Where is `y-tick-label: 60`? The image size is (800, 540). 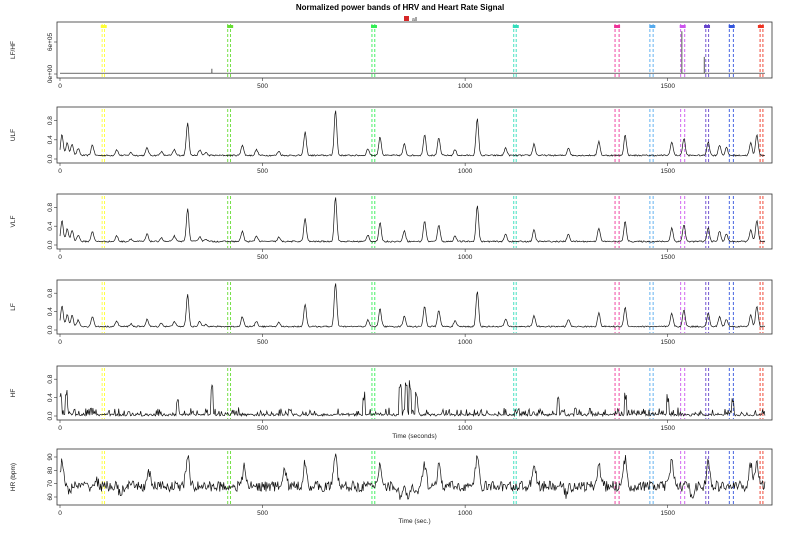
y-tick-label: 60 is located at coordinates (50, 497).